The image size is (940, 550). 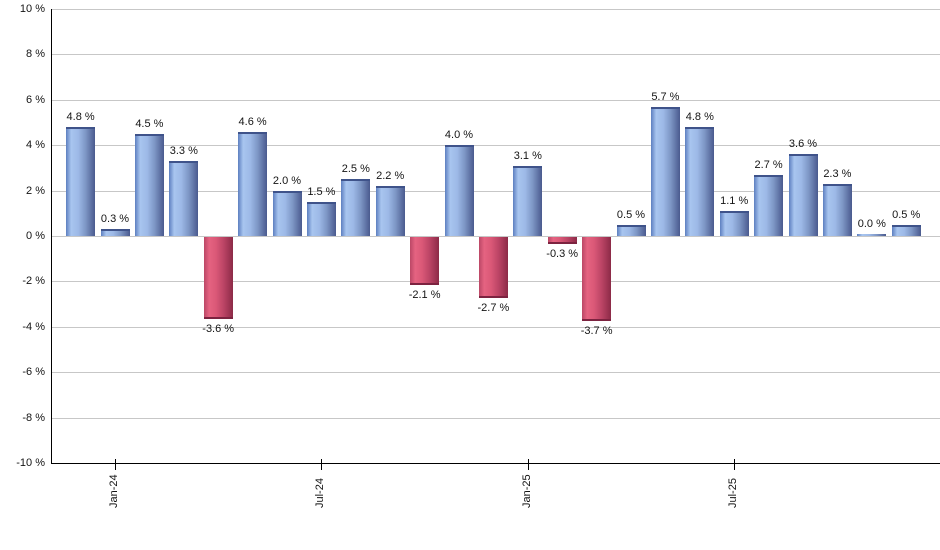 I want to click on x-axis-tick-label: Jan-24, so click(x=114, y=491).